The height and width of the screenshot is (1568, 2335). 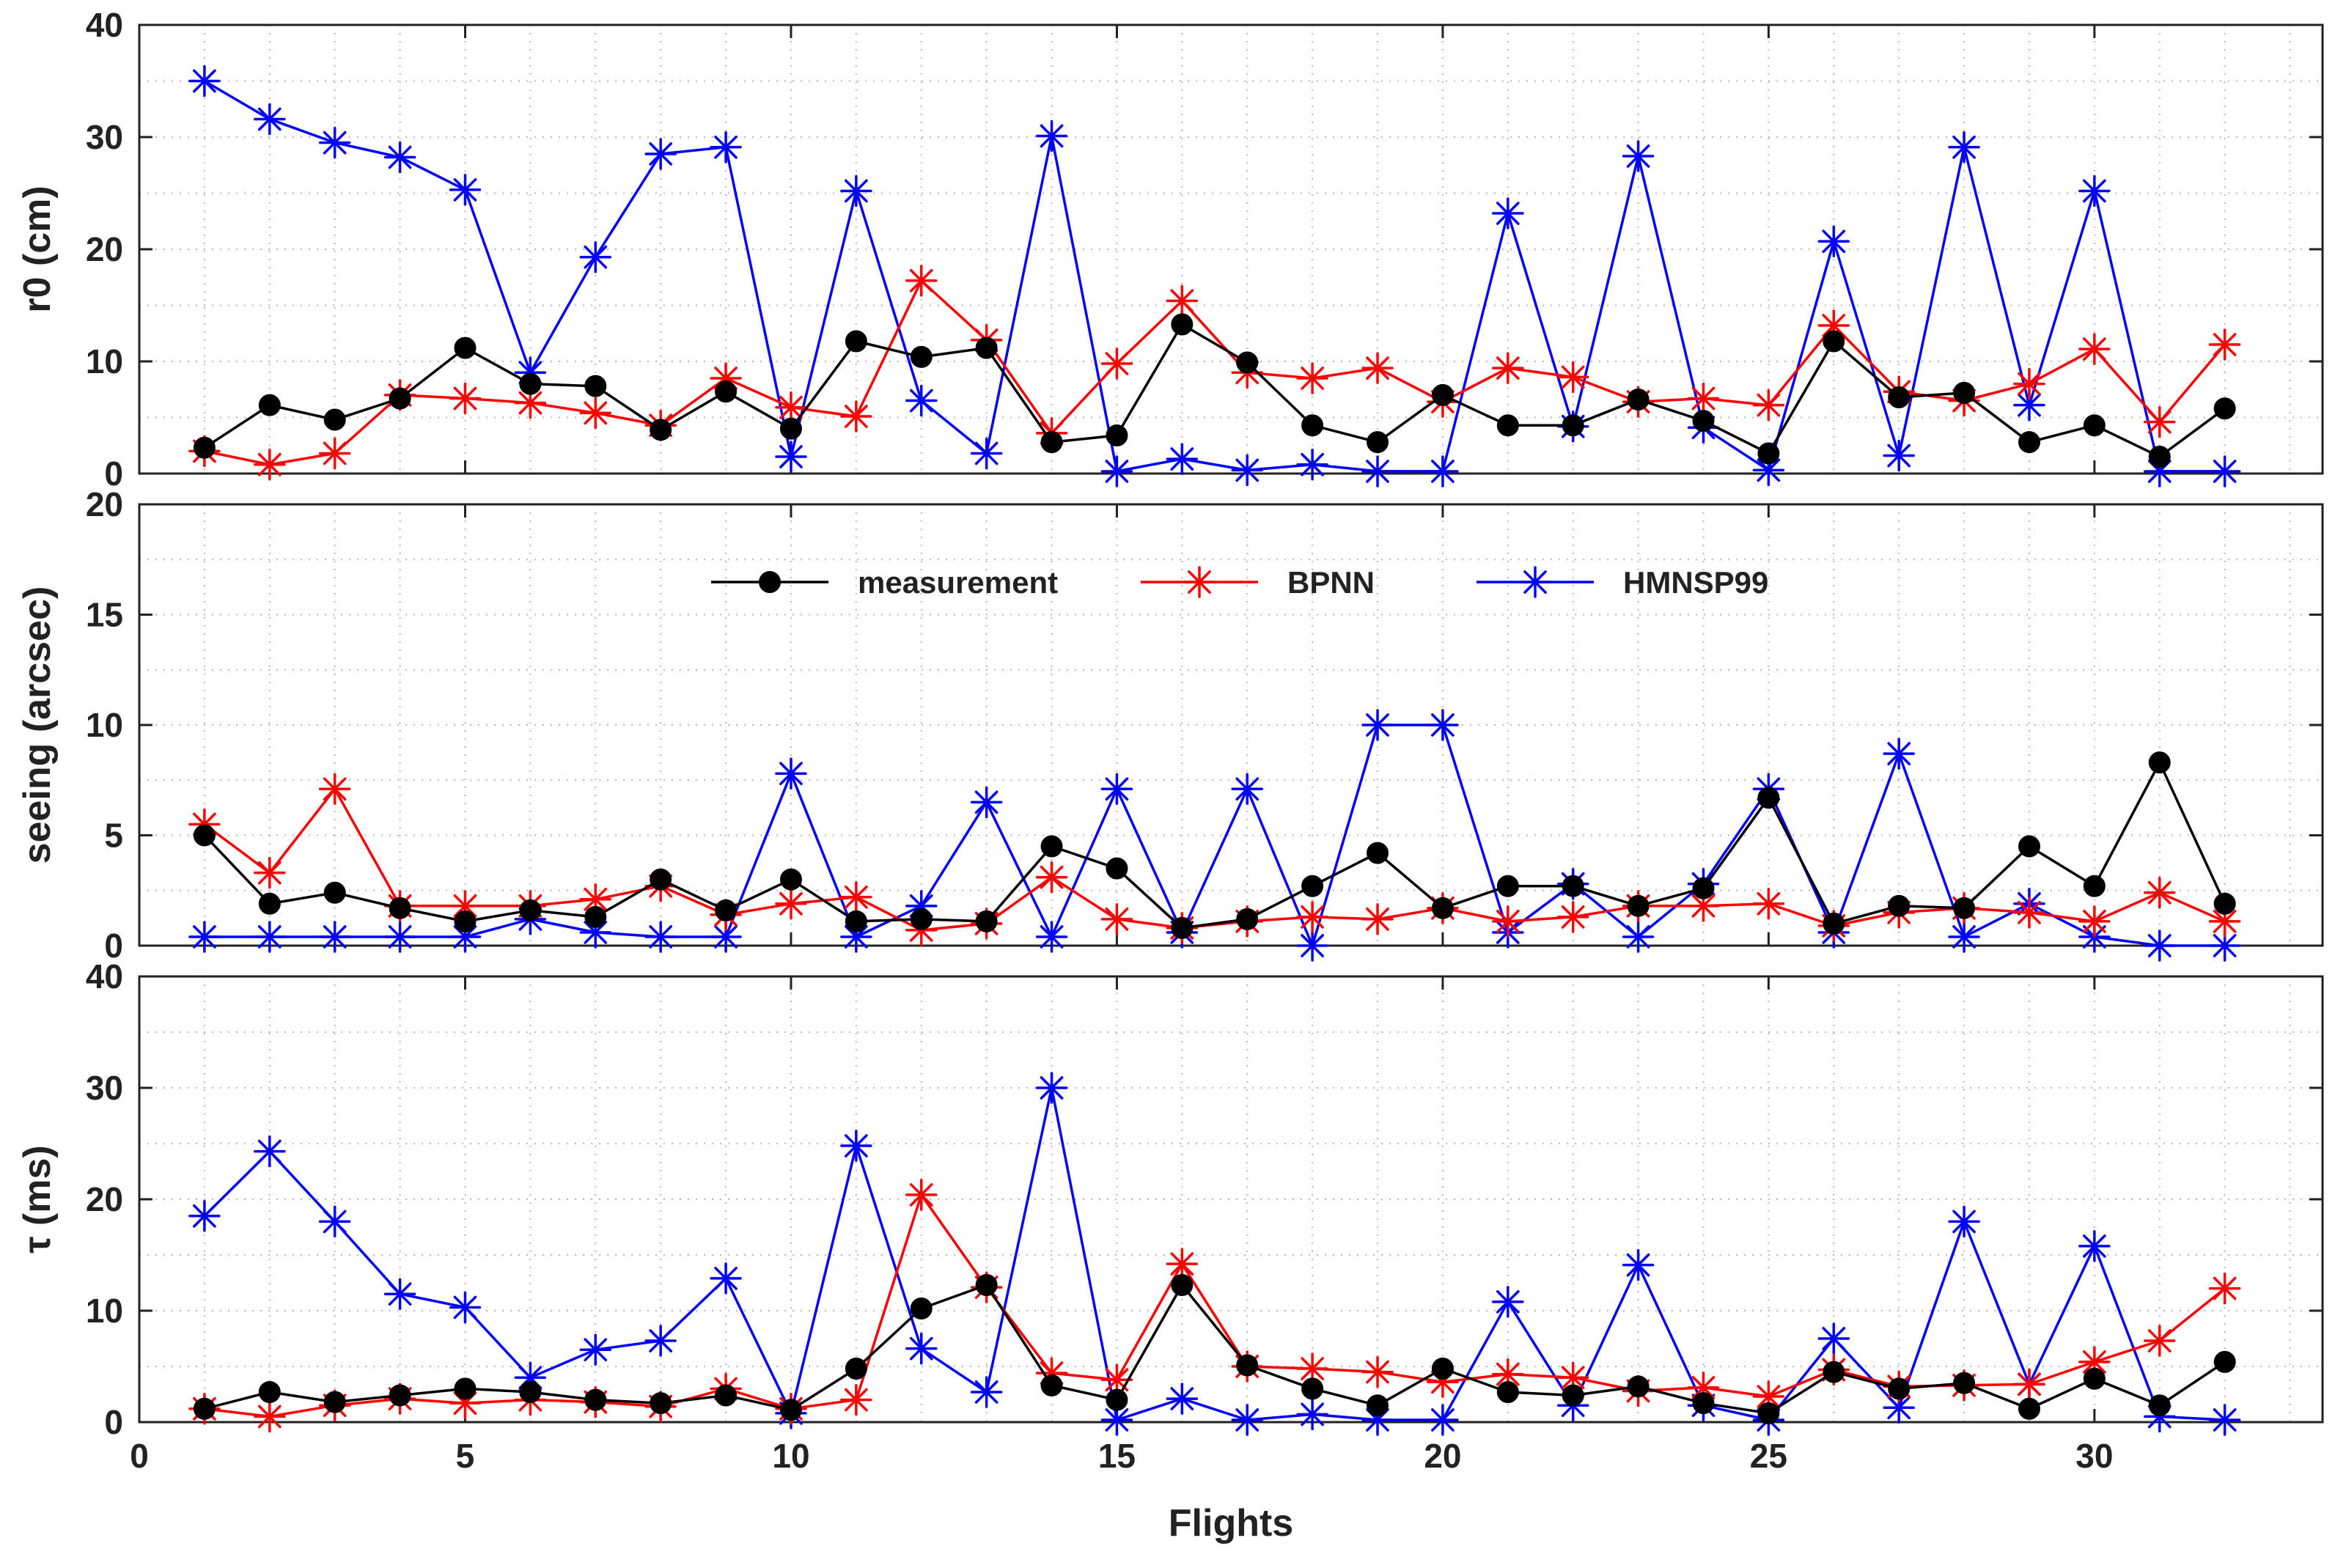 What do you see at coordinates (1231, 1524) in the screenshot?
I see `x-axis-label: Flights` at bounding box center [1231, 1524].